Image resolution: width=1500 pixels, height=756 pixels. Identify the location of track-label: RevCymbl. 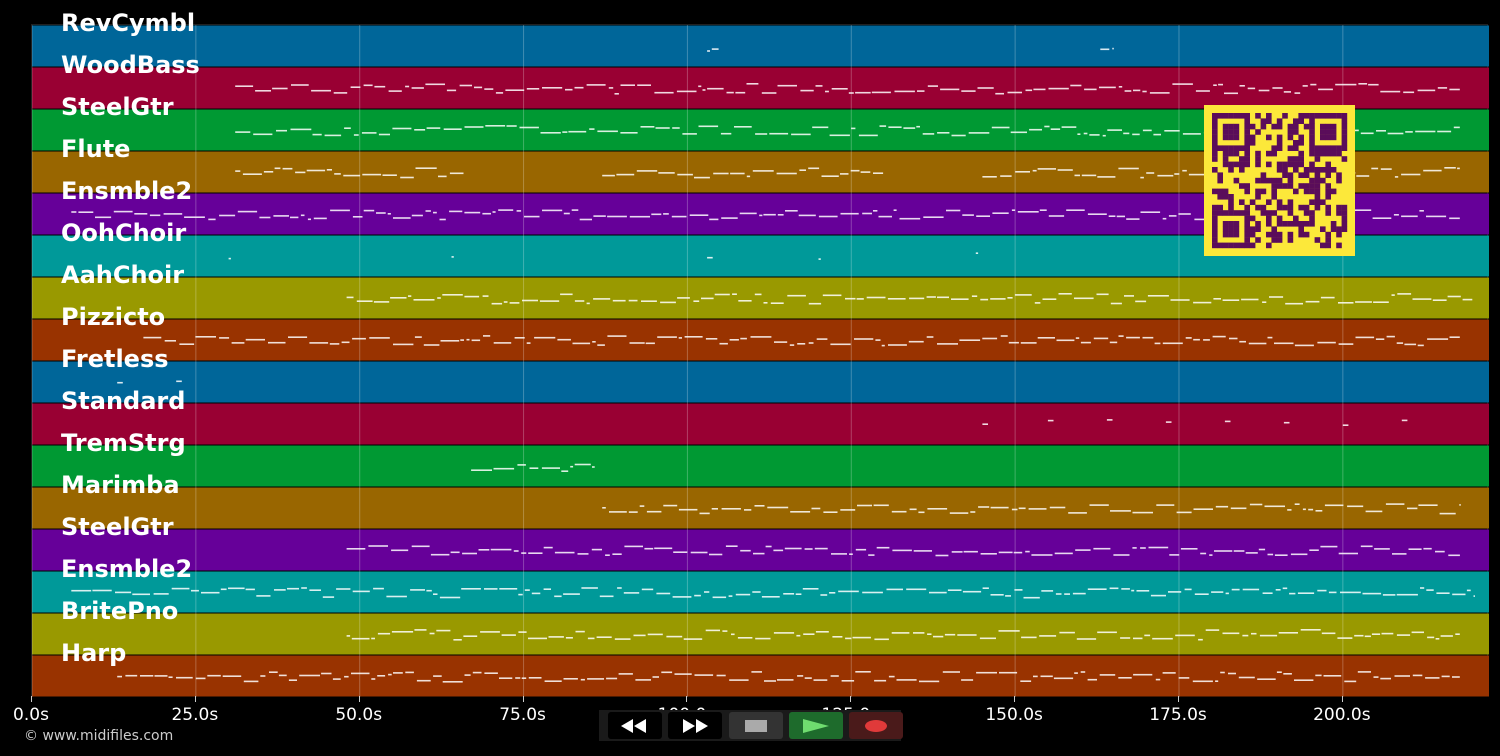
(128, 23).